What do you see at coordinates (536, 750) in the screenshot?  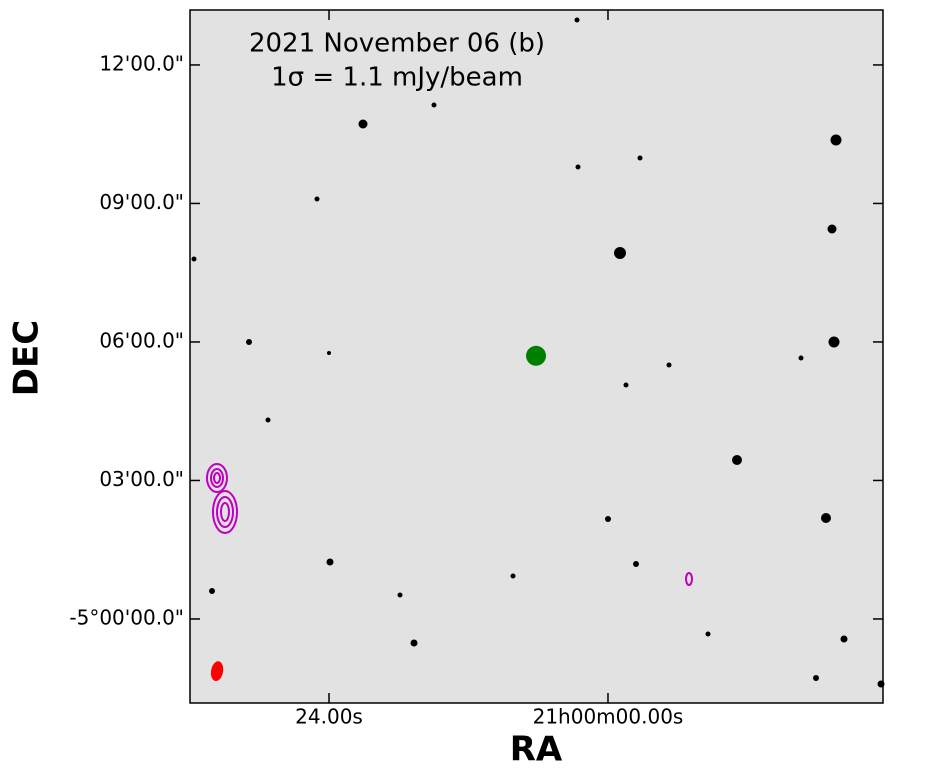 I see `x-axis-label: RA` at bounding box center [536, 750].